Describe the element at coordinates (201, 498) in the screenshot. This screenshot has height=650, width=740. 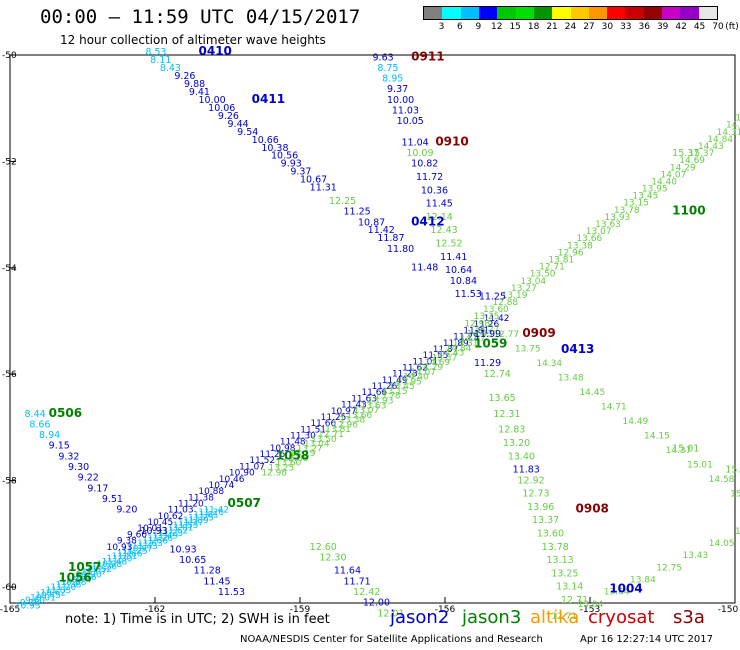
I see `track-value-label: 11.38` at that location.